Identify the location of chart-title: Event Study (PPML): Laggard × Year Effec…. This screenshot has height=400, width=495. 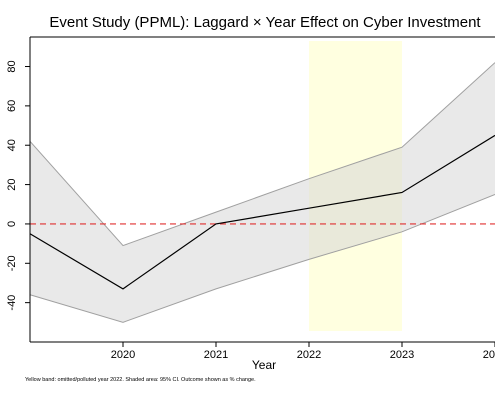
(265, 22).